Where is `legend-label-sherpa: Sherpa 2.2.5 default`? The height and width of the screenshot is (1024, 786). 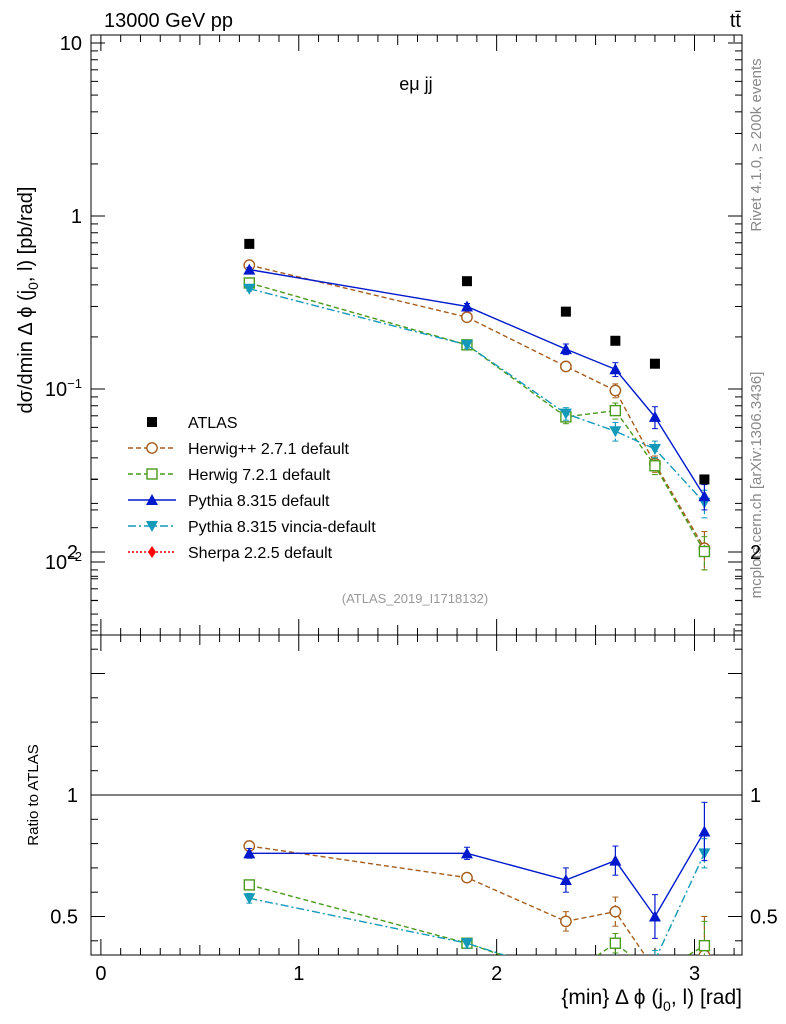
legend-label-sherpa: Sherpa 2.2.5 default is located at coordinates (260, 553).